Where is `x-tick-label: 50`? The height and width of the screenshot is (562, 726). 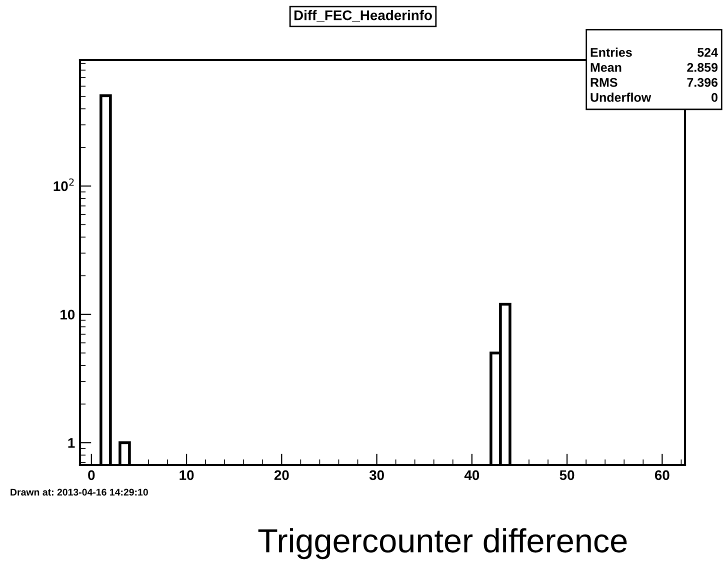
x-tick-label: 50 is located at coordinates (567, 475).